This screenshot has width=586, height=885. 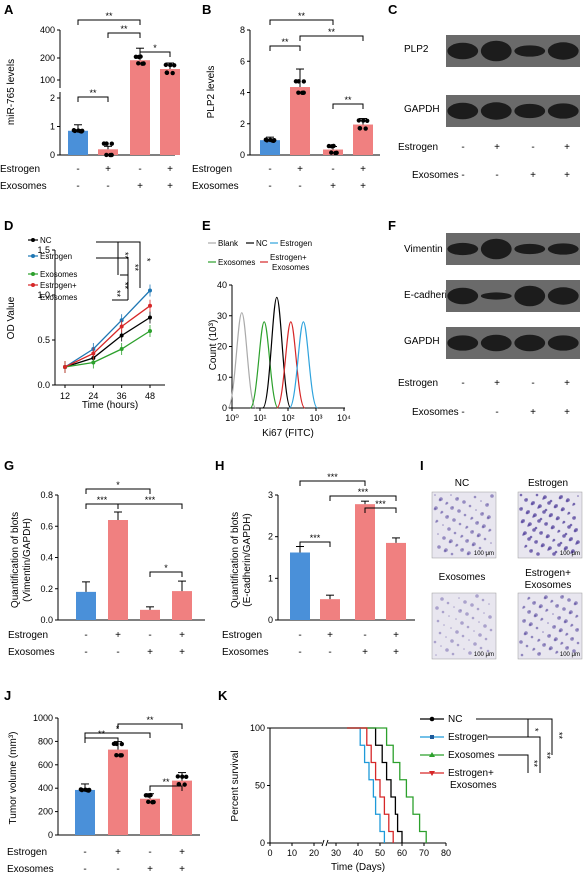 What do you see at coordinates (496, 175) in the screenshot?
I see `C-exosomes-sign: -` at bounding box center [496, 175].